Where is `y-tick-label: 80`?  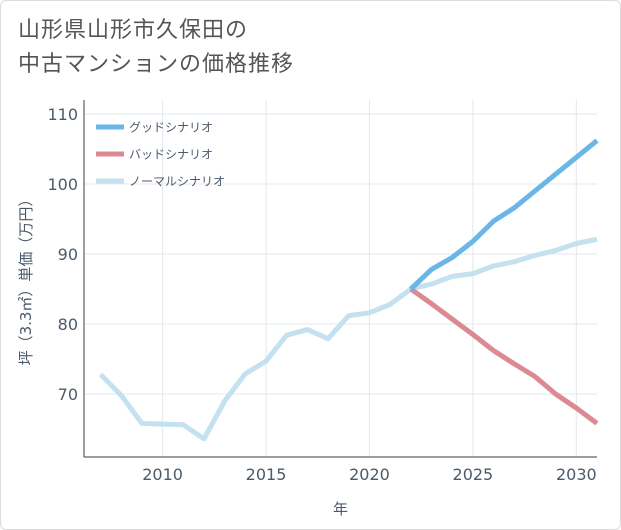 y-tick-label: 80 is located at coordinates (68, 324).